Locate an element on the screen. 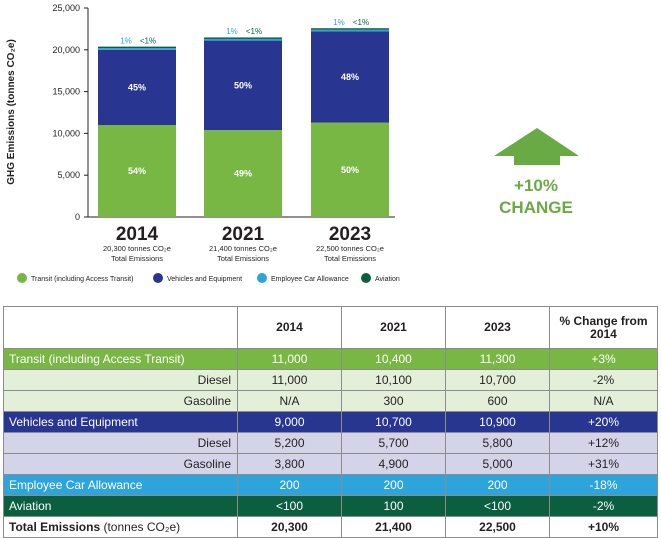 This screenshot has height=538, width=661. table-row: Diesel 5,200 5,700 5,800 +12% is located at coordinates (330, 443).